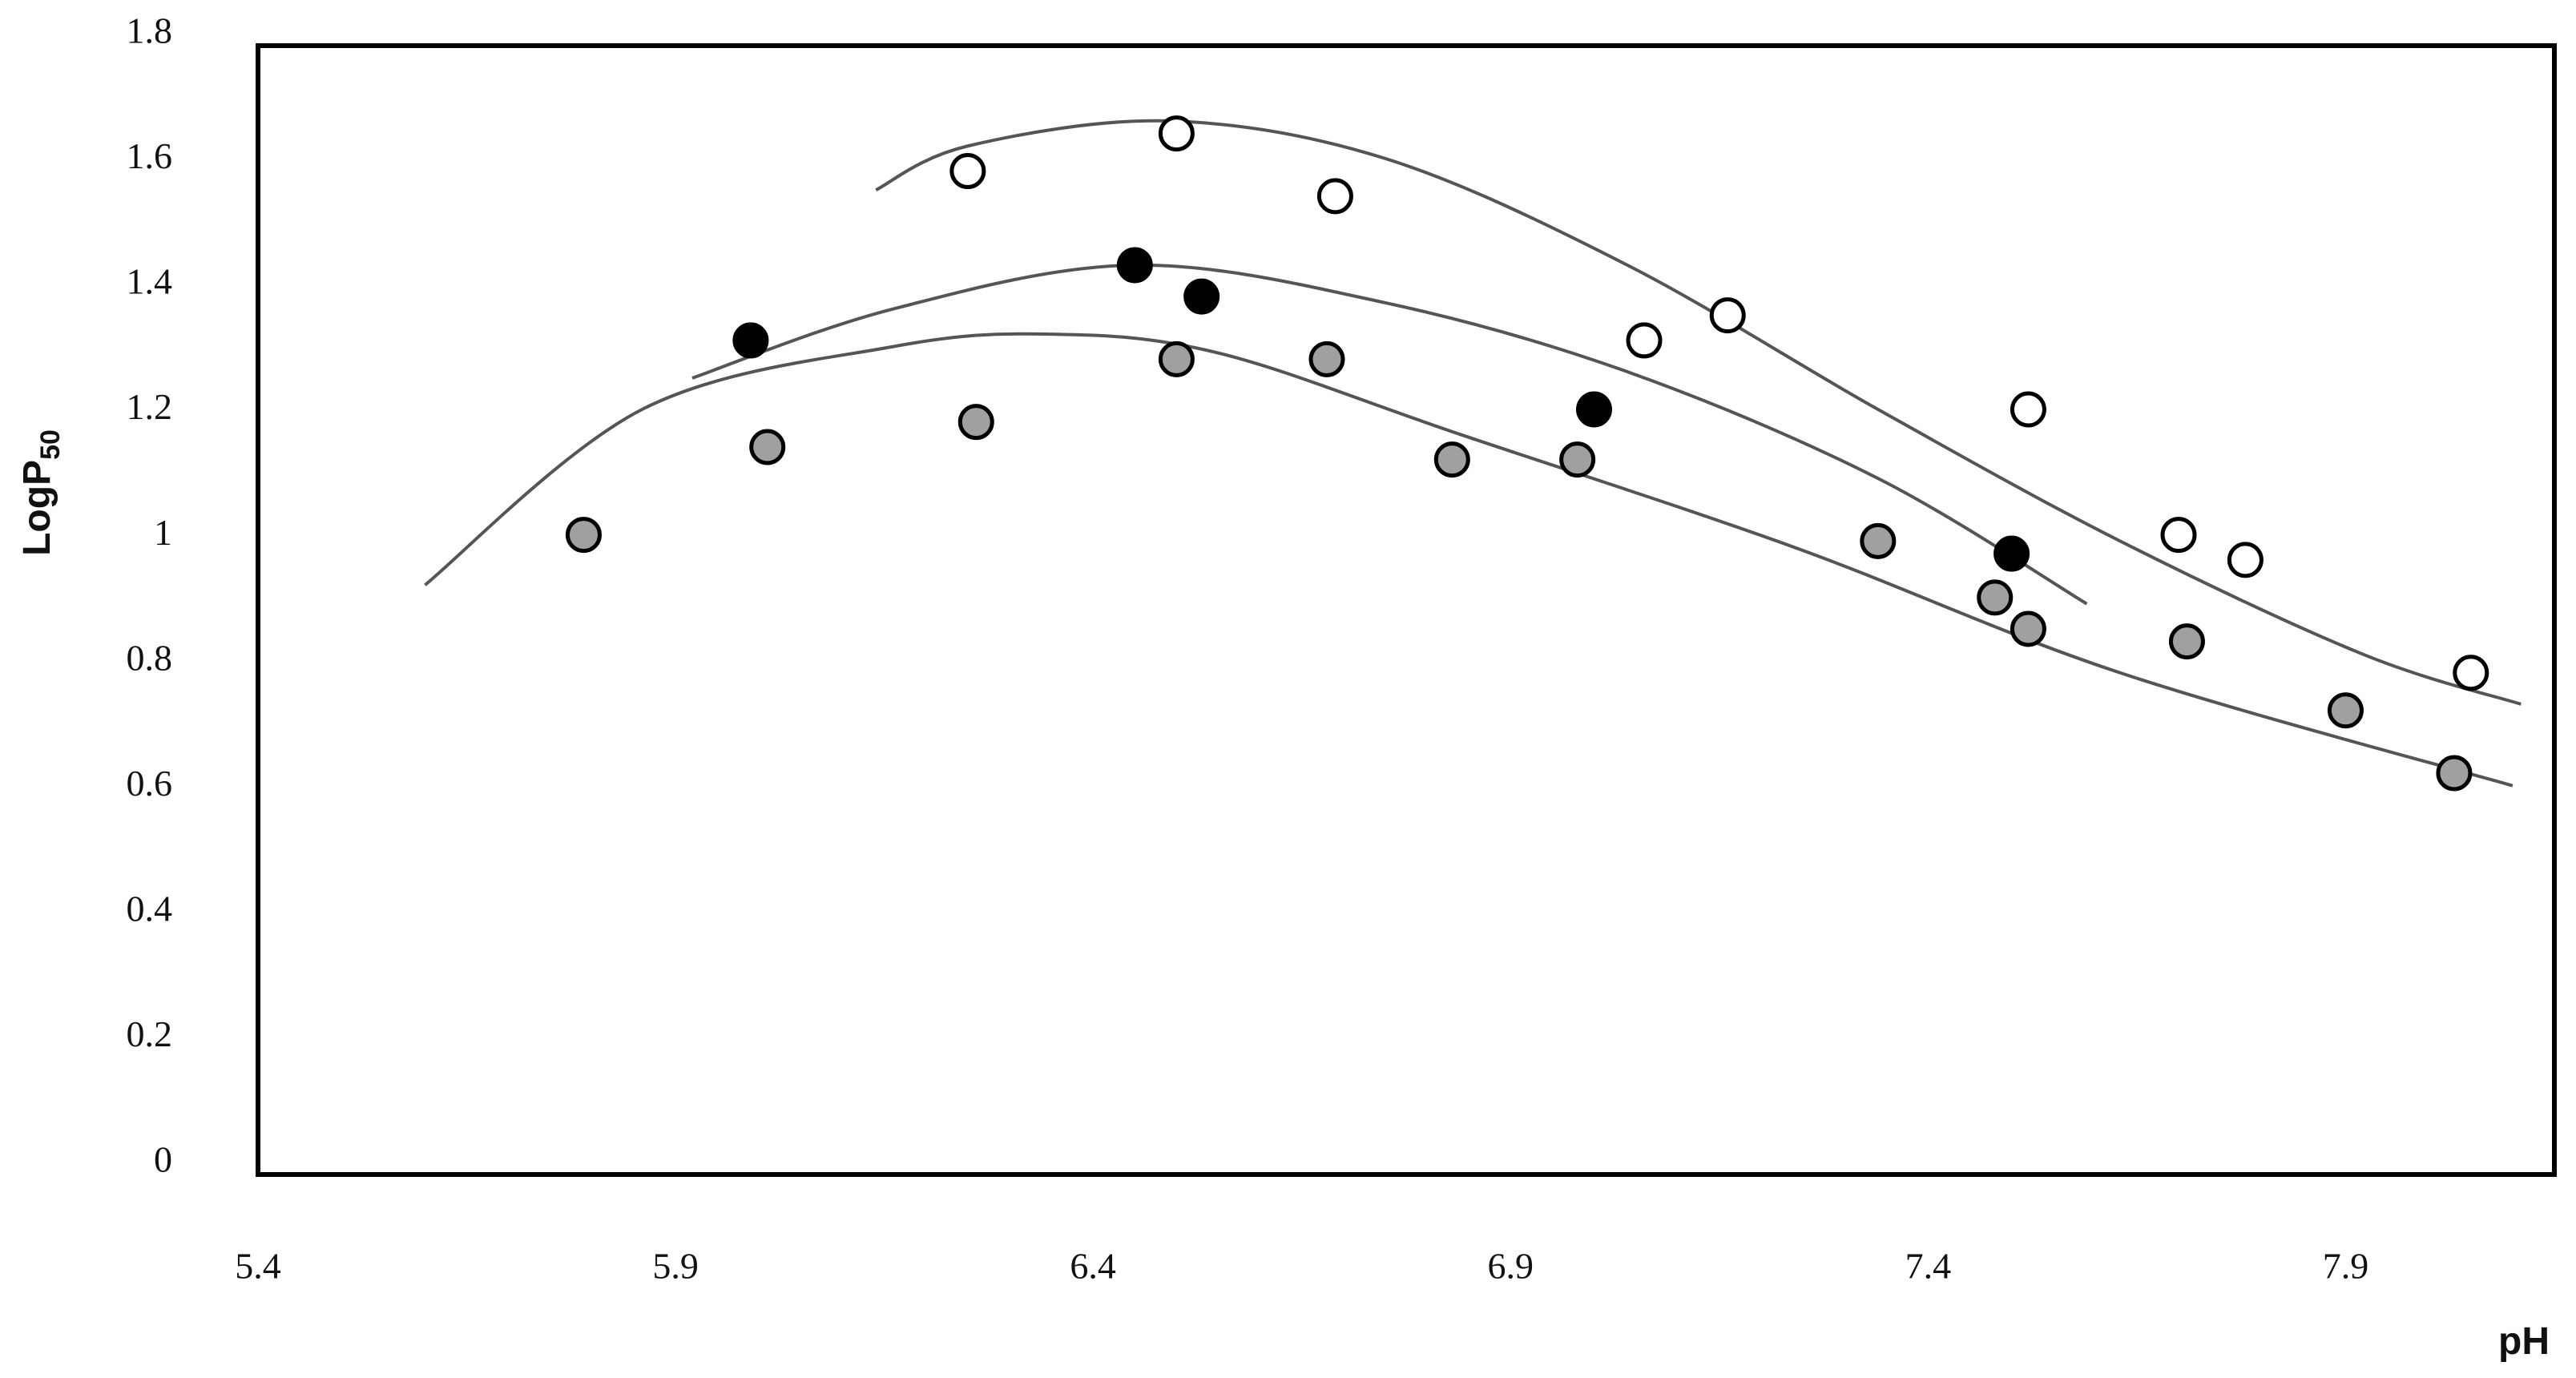  What do you see at coordinates (1389, 434) in the screenshot?
I see `fit-curve` at bounding box center [1389, 434].